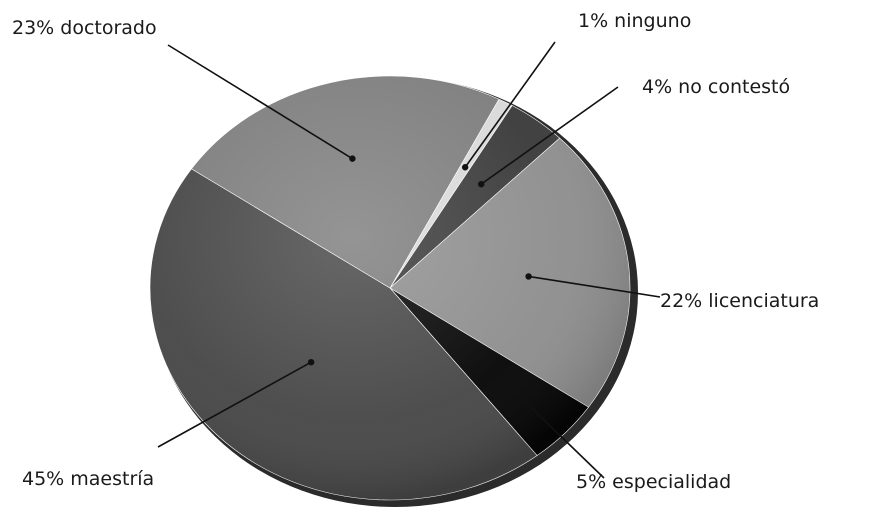  Describe the element at coordinates (739, 301) in the screenshot. I see `slice-label: 22% licenciatura` at that location.